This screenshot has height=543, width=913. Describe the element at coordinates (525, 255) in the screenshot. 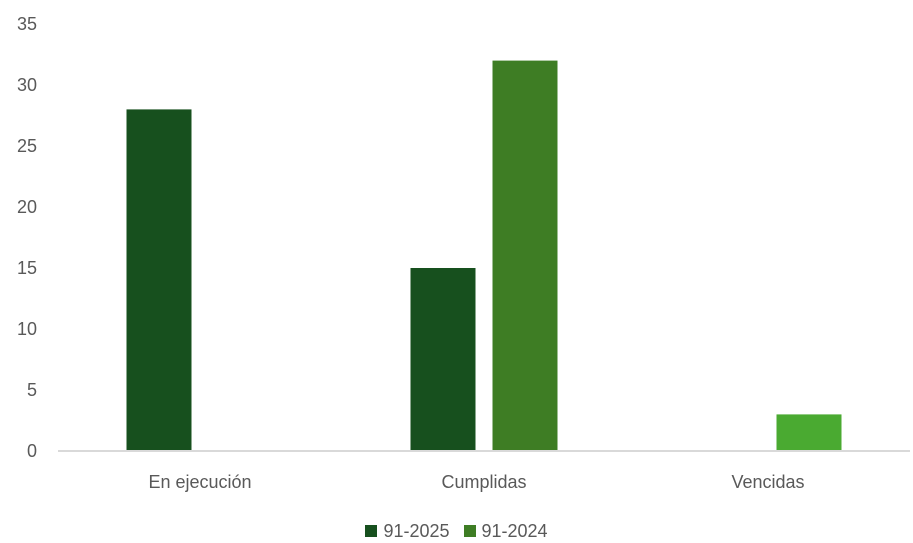

I see `bar-91-2024-cumplidas` at that location.